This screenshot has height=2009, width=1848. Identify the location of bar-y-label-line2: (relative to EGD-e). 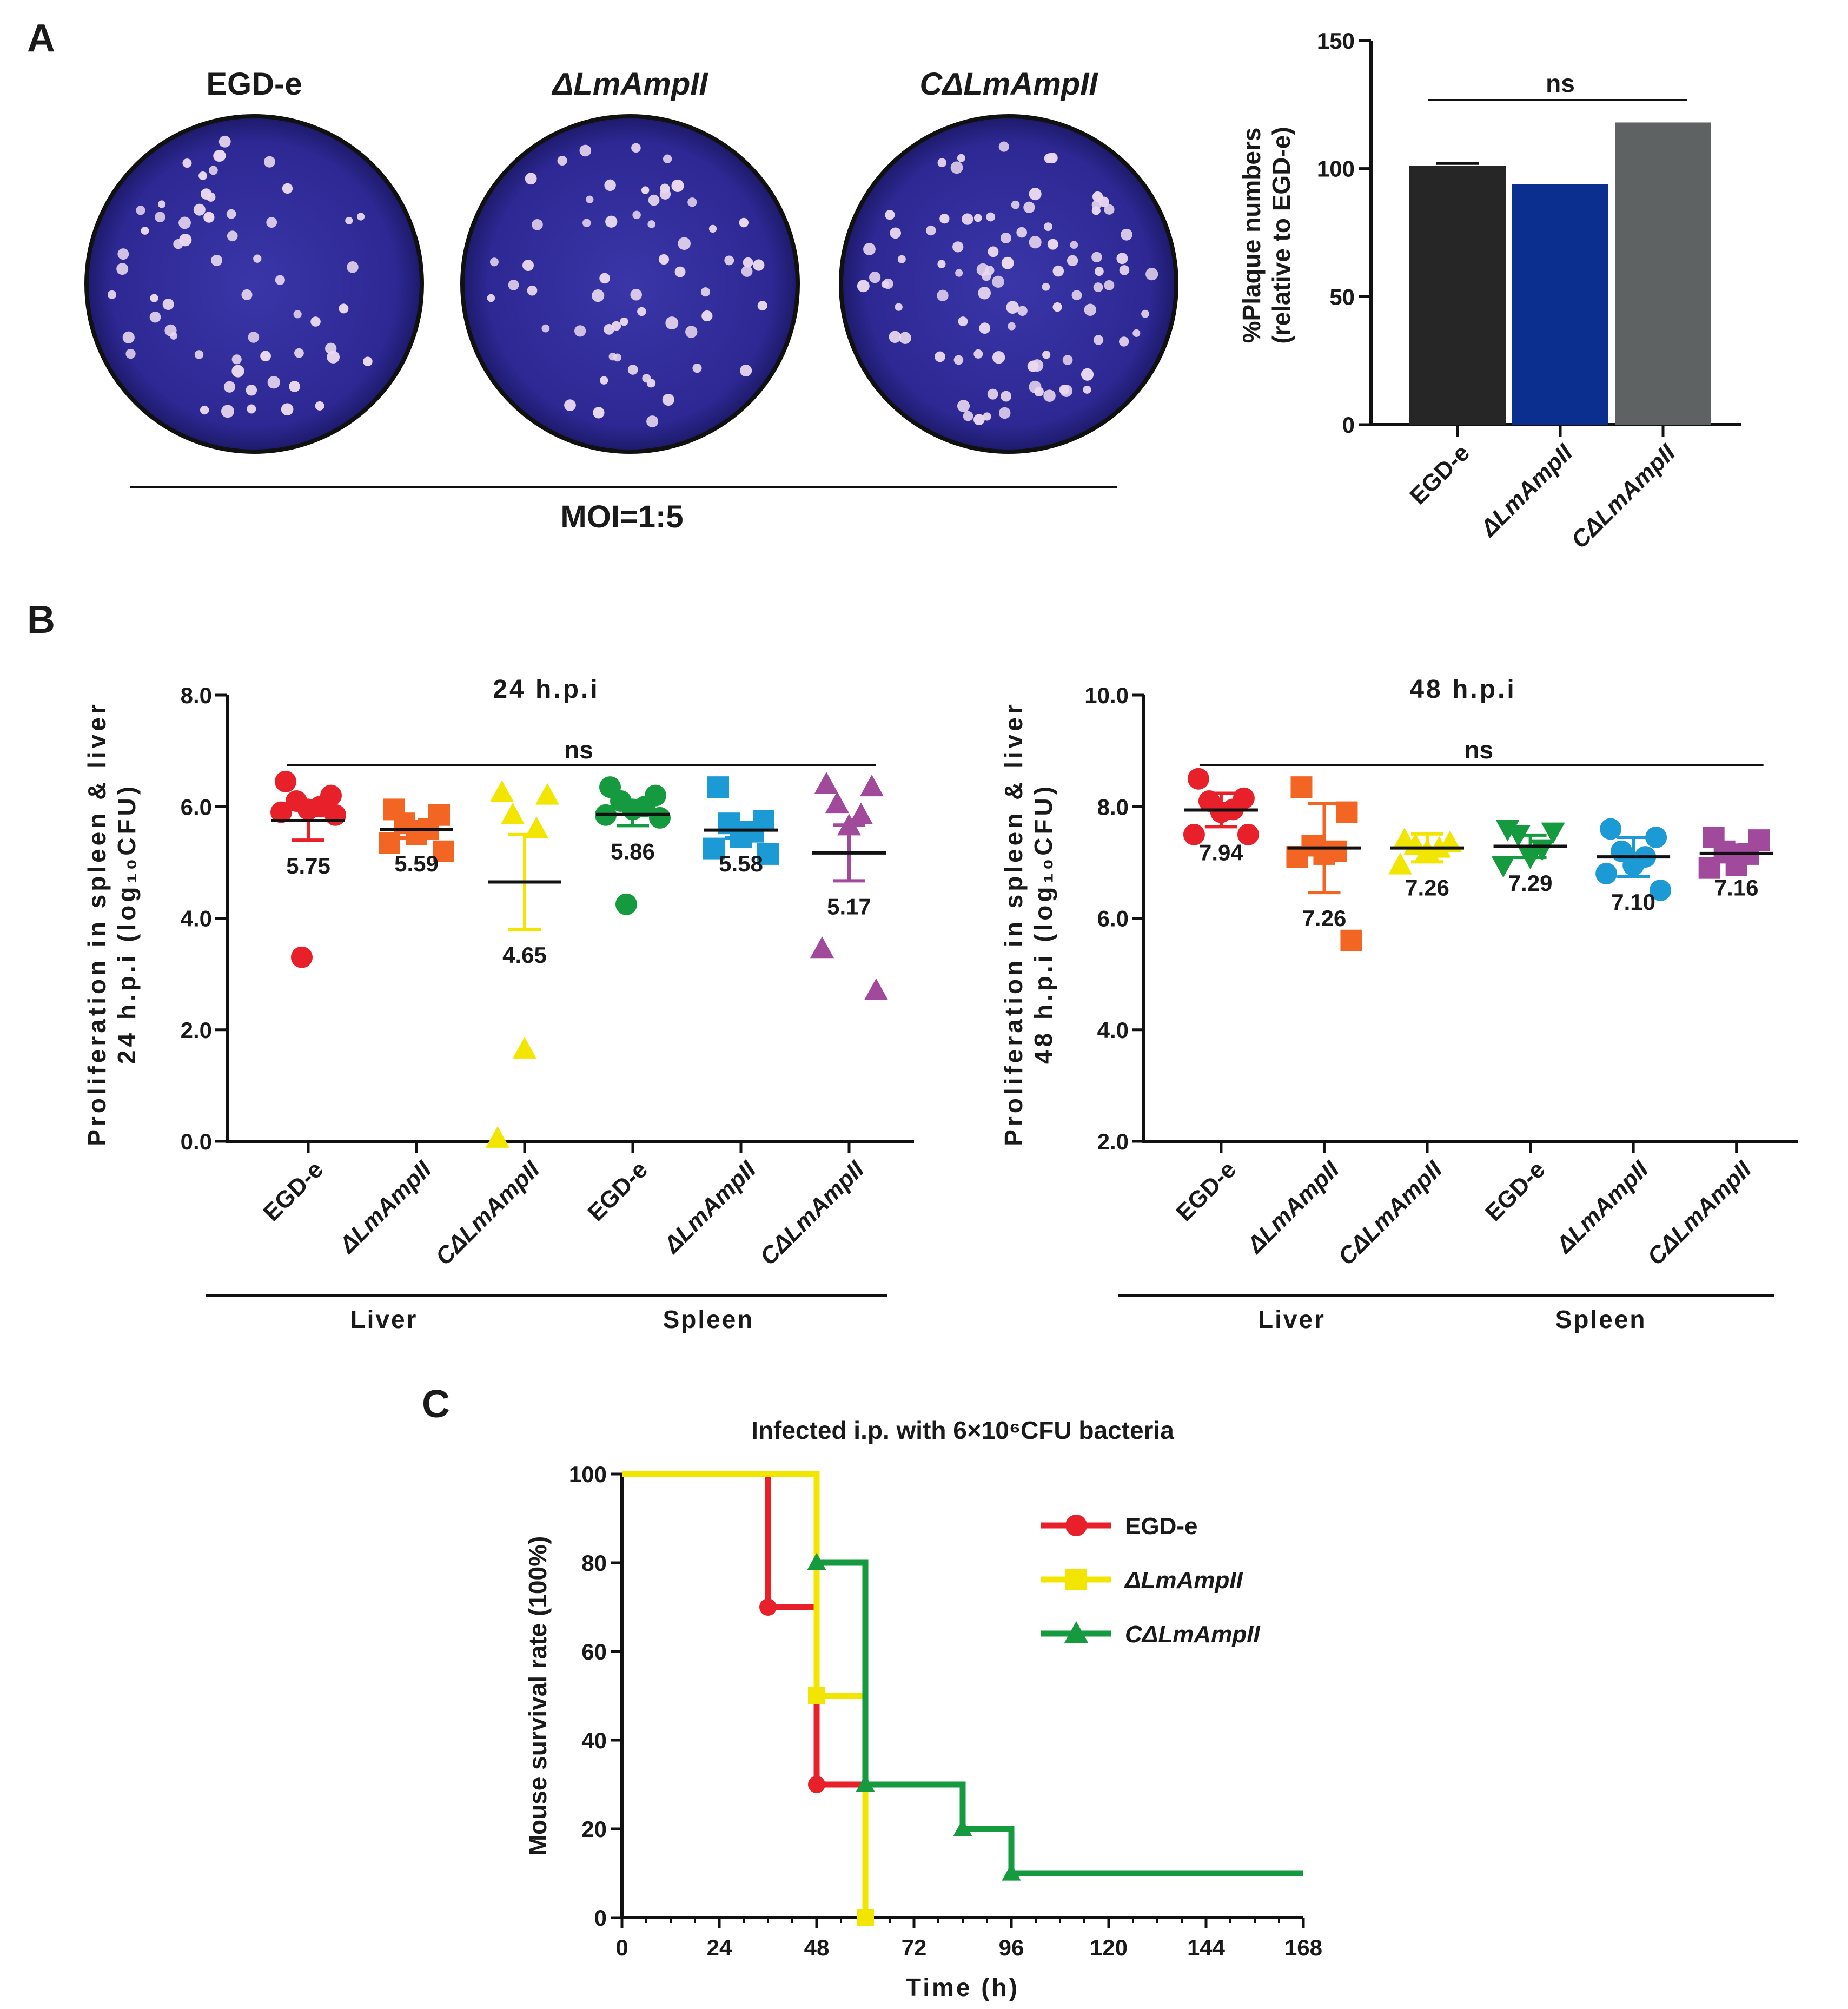
(1281, 235).